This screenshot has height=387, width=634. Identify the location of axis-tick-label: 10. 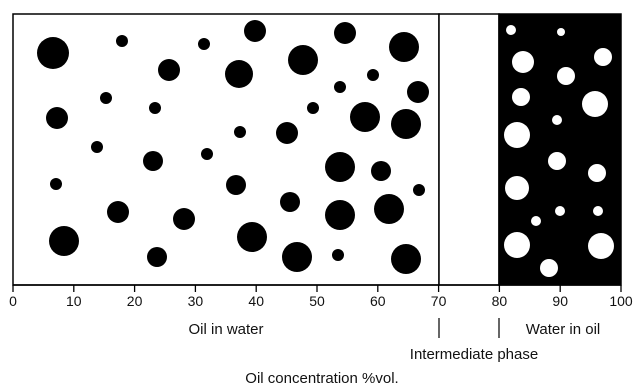
(74, 301).